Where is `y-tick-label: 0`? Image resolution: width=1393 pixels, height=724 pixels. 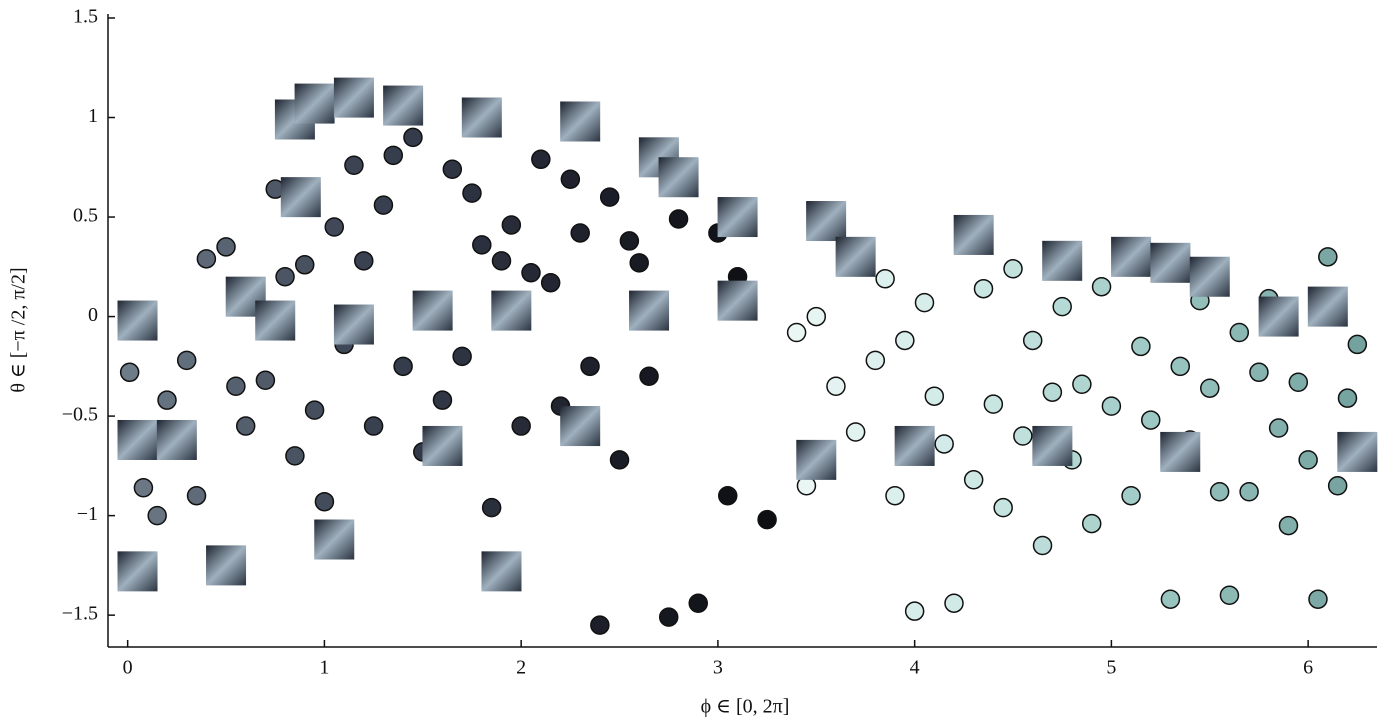 y-tick-label: 0 is located at coordinates (93, 315).